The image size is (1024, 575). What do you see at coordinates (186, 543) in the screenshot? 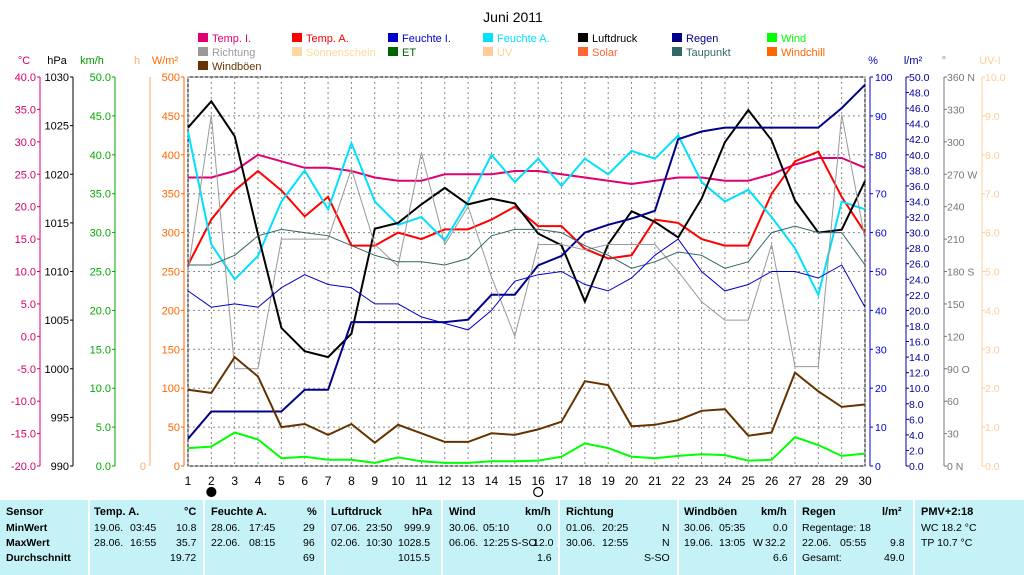
I see `temp-max-value: 35.7` at bounding box center [186, 543].